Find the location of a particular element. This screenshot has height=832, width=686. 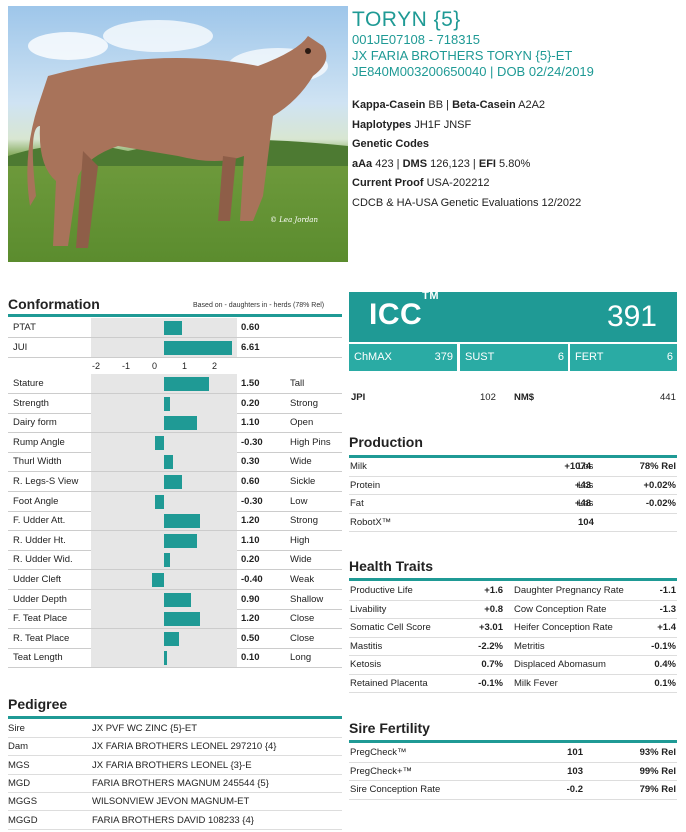

trait-label: R. Teat Place is located at coordinates (41, 638).